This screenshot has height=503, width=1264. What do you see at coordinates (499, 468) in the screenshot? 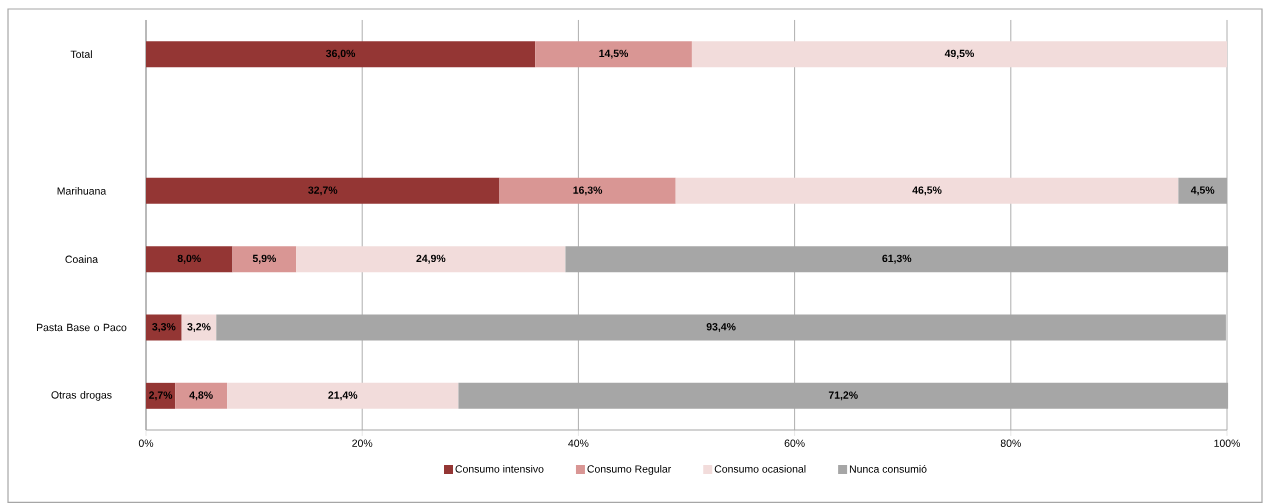
I see `legend-label: Consumo intensivo` at bounding box center [499, 468].